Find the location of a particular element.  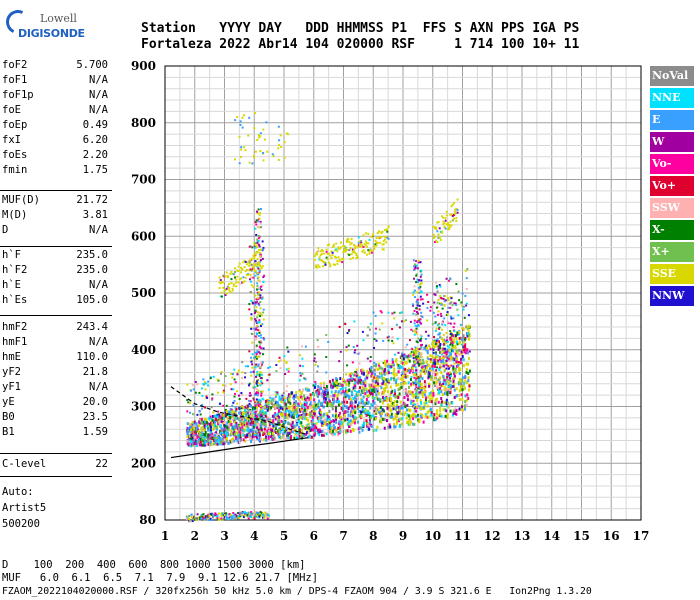

digisonde-logo: Lowell DIGISONDE is located at coordinates (43, 24).